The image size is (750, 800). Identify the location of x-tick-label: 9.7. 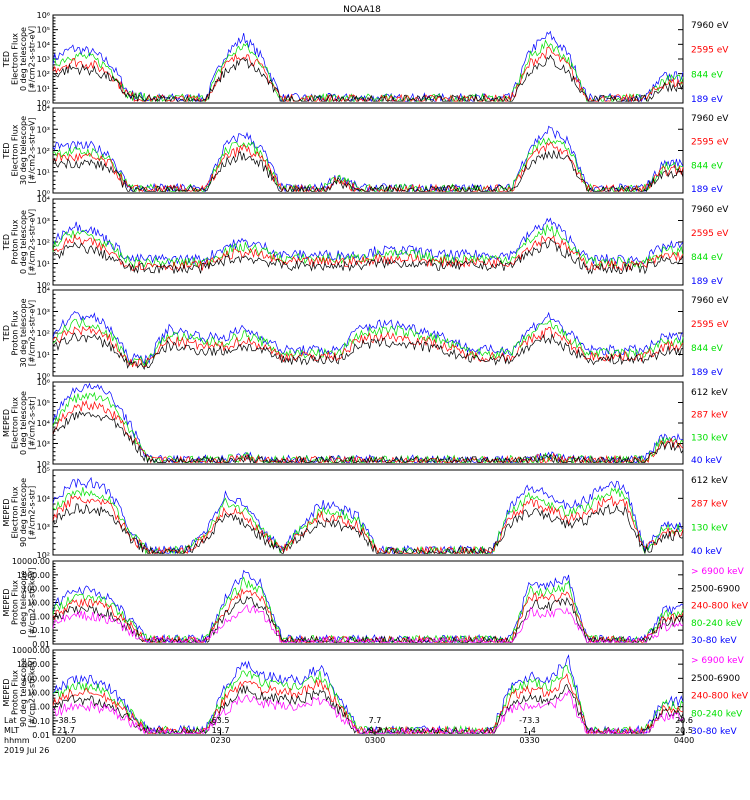
(375, 730).